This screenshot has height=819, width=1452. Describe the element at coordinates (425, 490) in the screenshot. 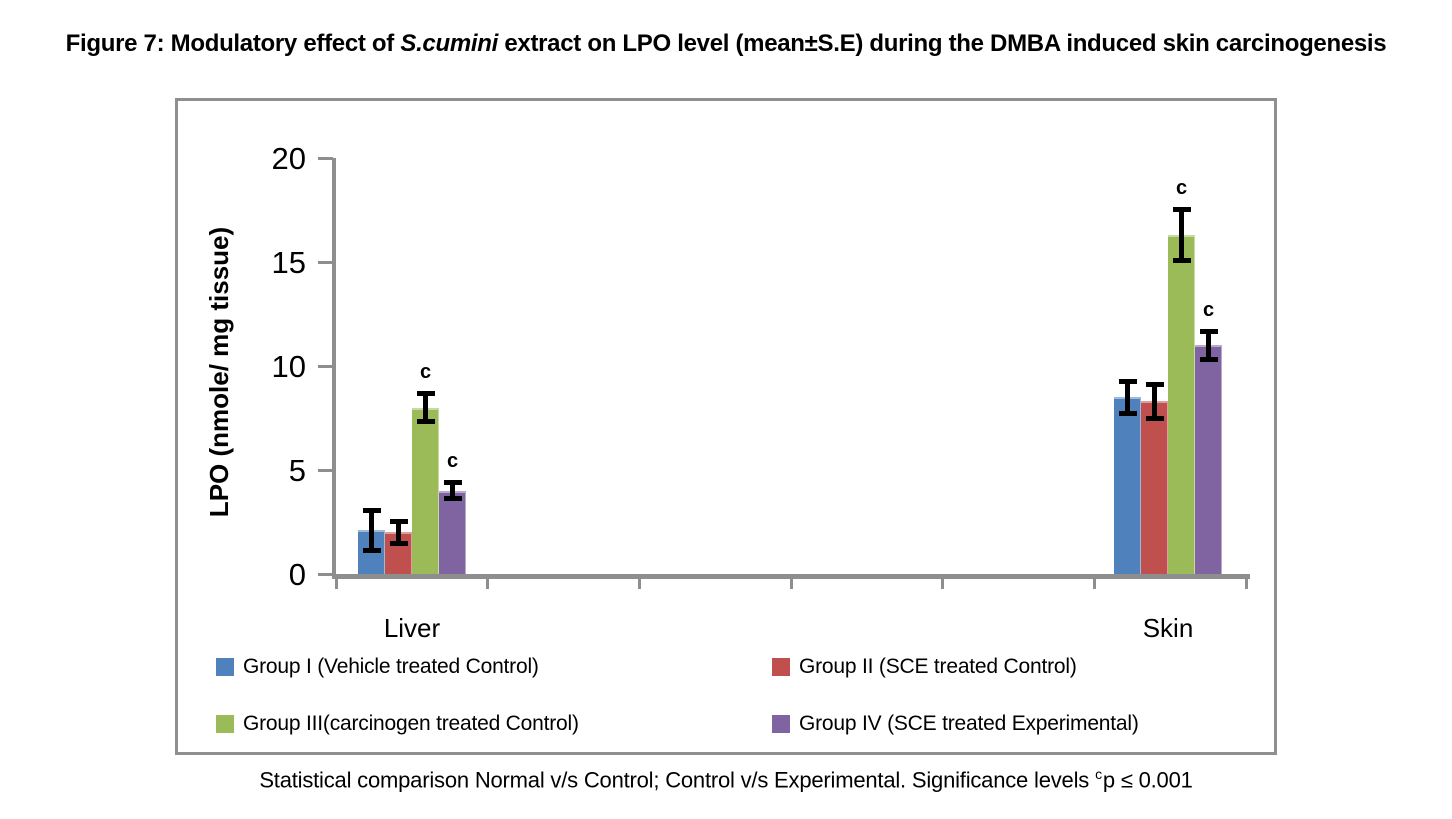

I see `bar-liver-series3` at that location.